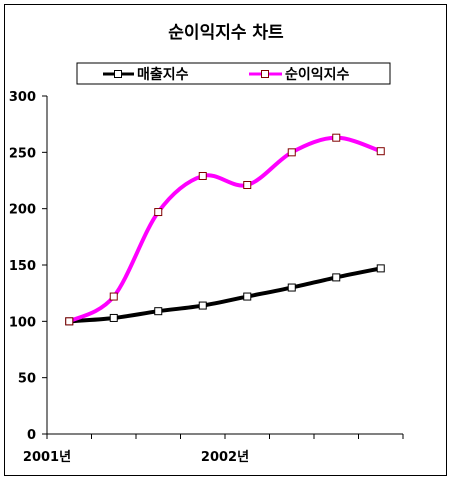  I want to click on legend-box, so click(233, 73).